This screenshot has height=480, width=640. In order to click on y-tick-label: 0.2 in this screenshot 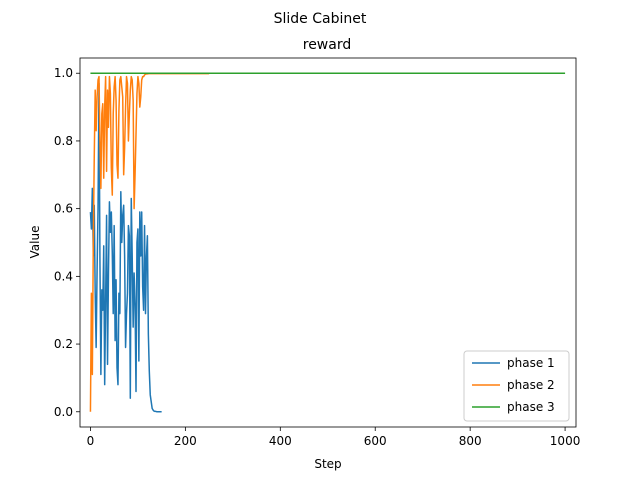, I will do `click(63, 344)`.